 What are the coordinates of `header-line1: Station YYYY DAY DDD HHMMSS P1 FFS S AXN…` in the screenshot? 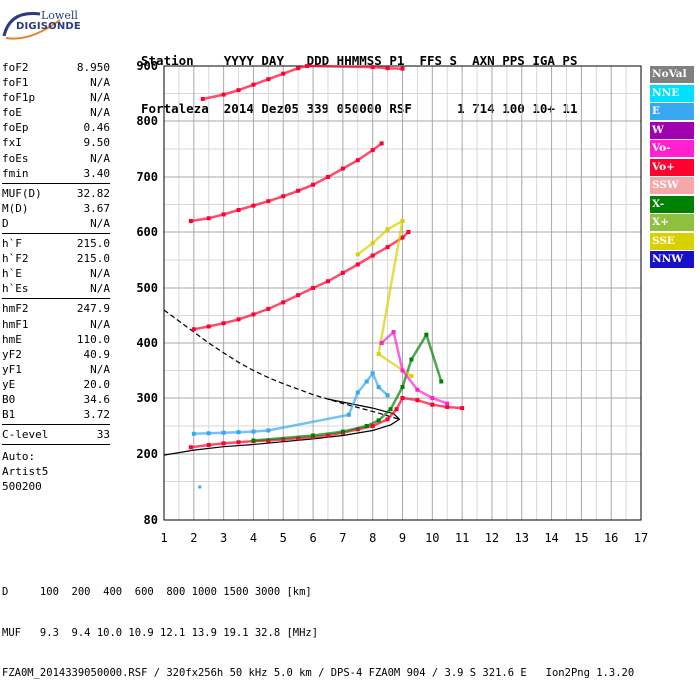 It's located at (359, 60).